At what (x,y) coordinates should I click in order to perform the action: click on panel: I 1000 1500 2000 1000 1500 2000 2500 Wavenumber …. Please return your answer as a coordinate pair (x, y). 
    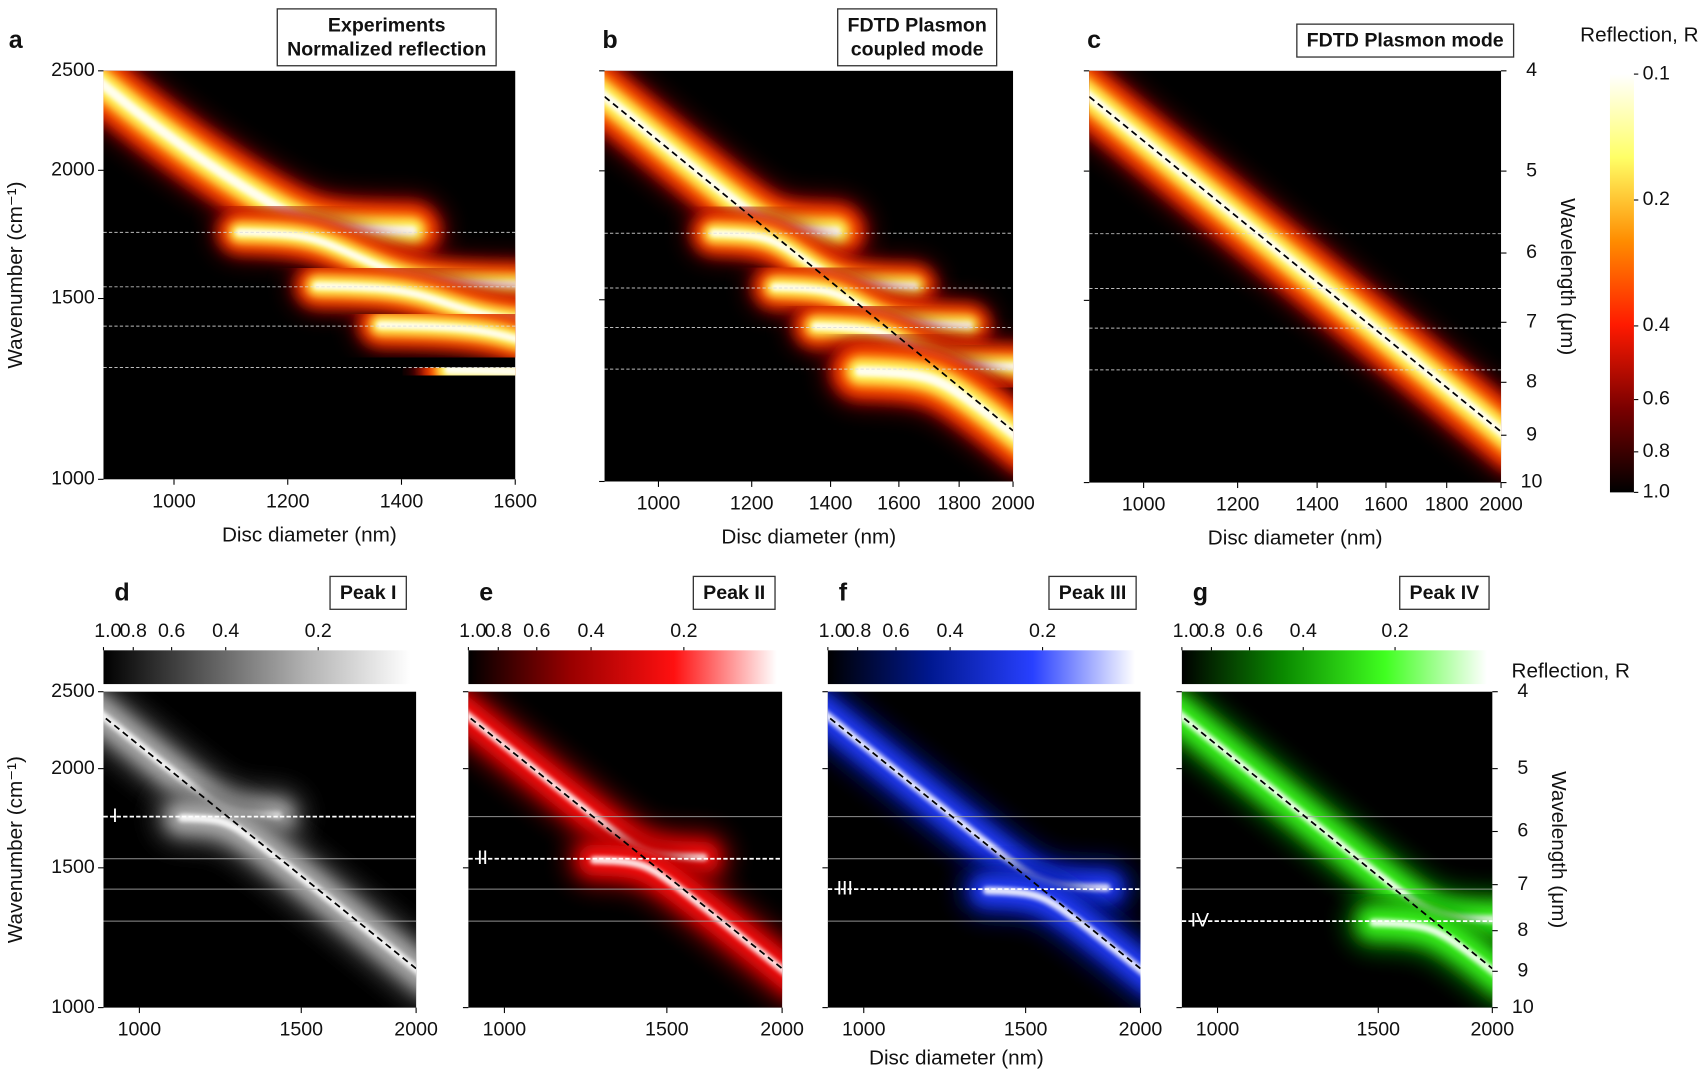
    Looking at the image, I should click on (221, 808).